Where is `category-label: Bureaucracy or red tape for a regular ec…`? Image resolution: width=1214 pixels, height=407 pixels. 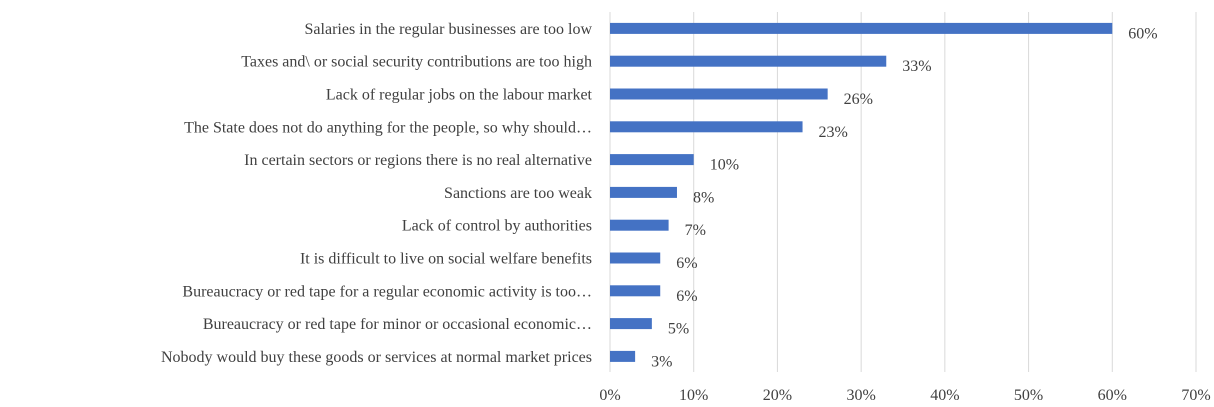 category-label: Bureaucracy or red tape for a regular ec… is located at coordinates (387, 291).